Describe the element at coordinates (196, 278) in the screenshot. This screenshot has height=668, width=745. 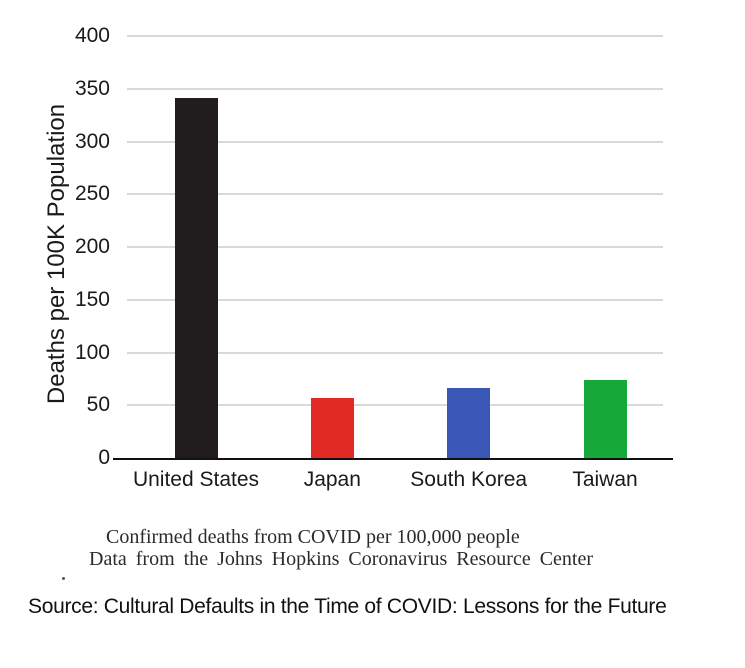
I see `bar-united-states` at that location.